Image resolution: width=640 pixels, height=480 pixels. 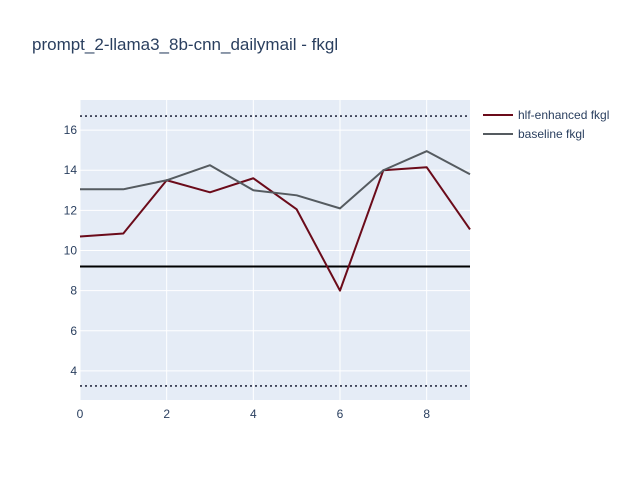 I want to click on x-axis-ticks: 0 2 4 6 8, so click(x=254, y=414).